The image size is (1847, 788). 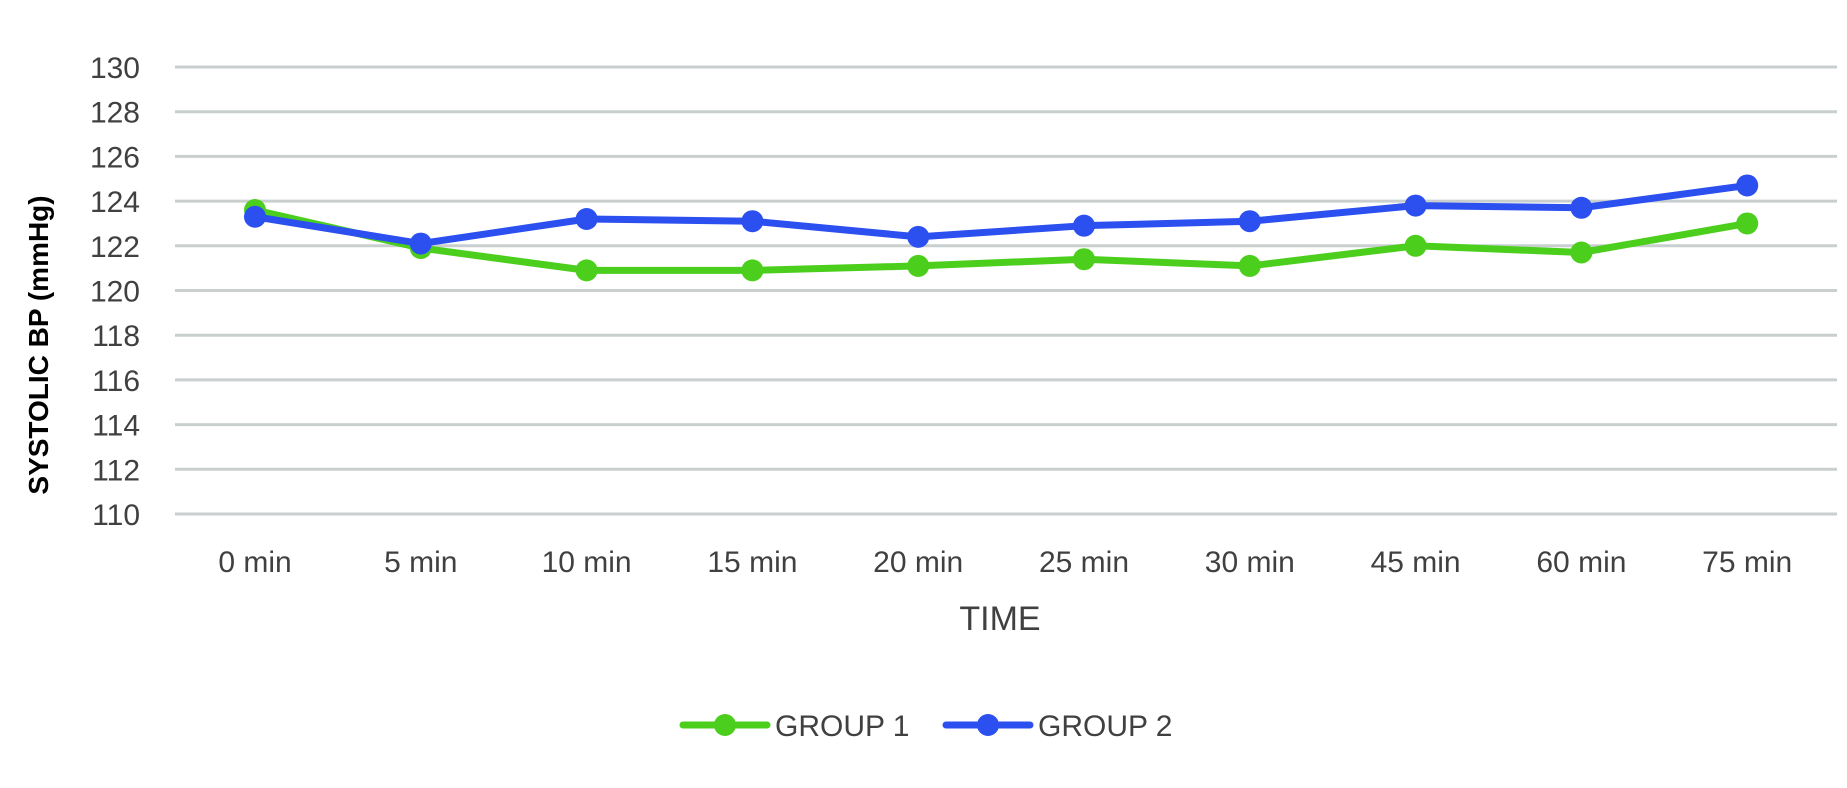 I want to click on x-tick-label: 5 min, so click(x=420, y=562).